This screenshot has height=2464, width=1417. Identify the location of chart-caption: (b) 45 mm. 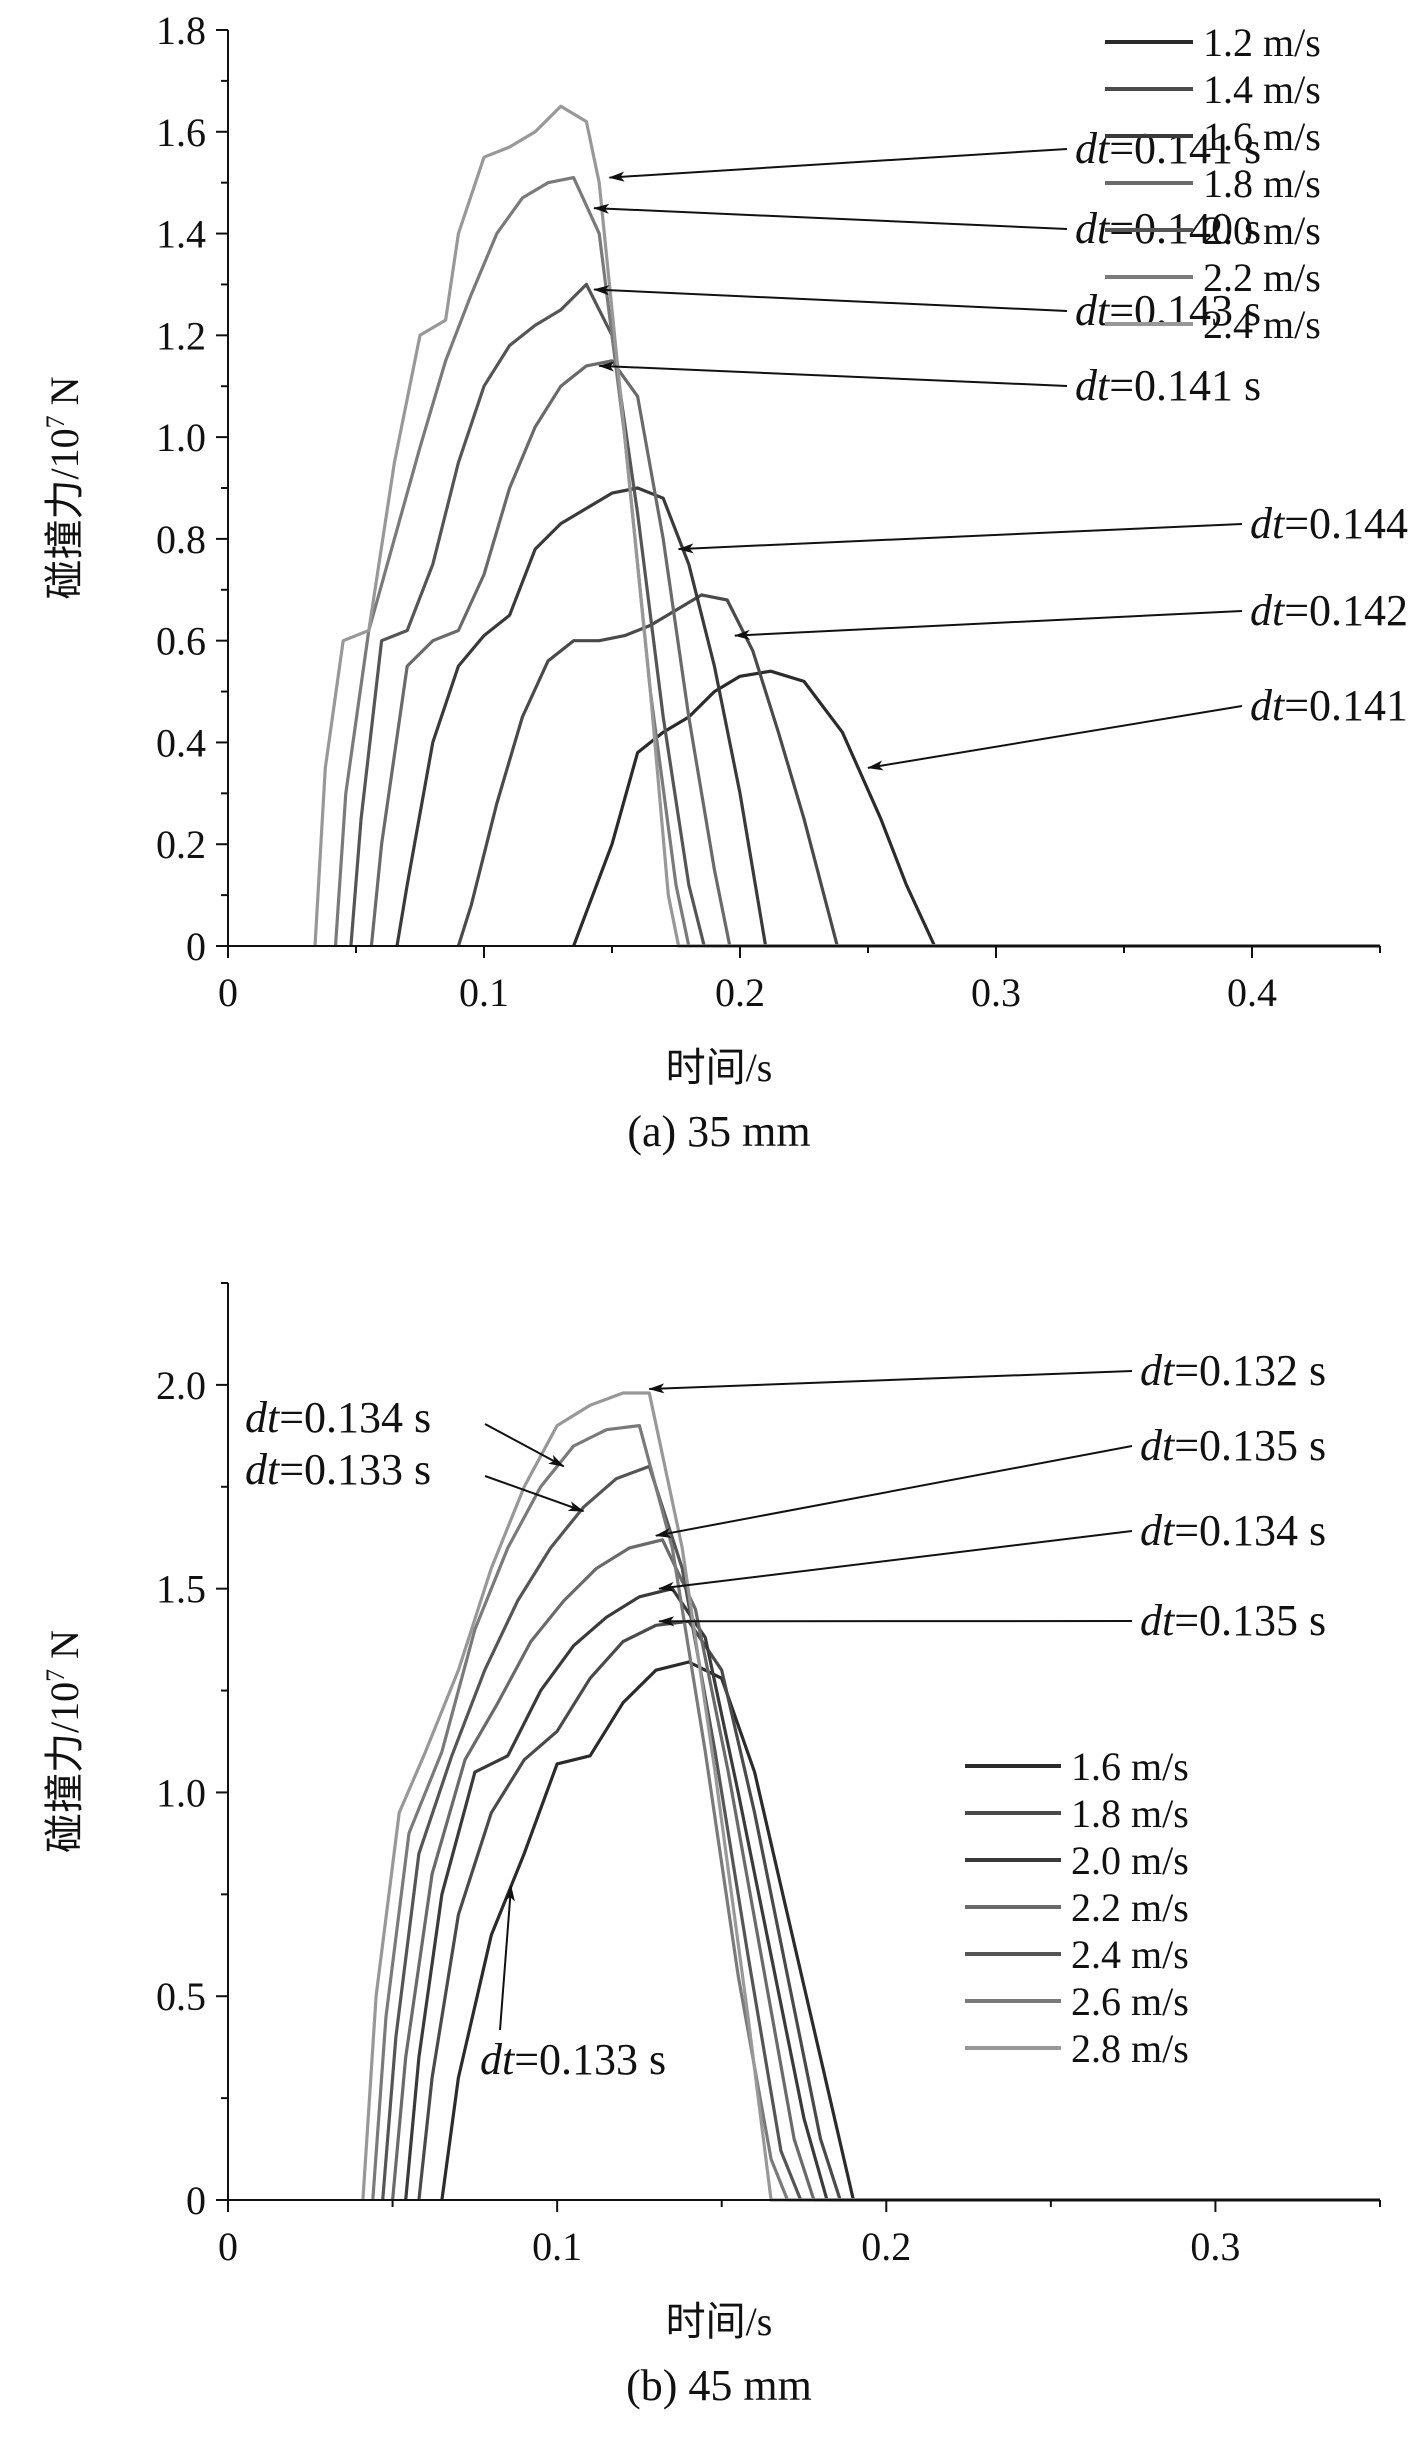
(719, 2385).